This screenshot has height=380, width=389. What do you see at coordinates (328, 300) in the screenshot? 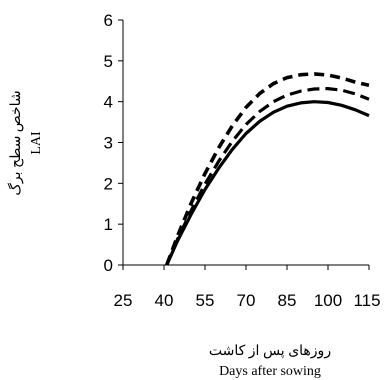
I see `x-tick-label: 100` at bounding box center [328, 300].